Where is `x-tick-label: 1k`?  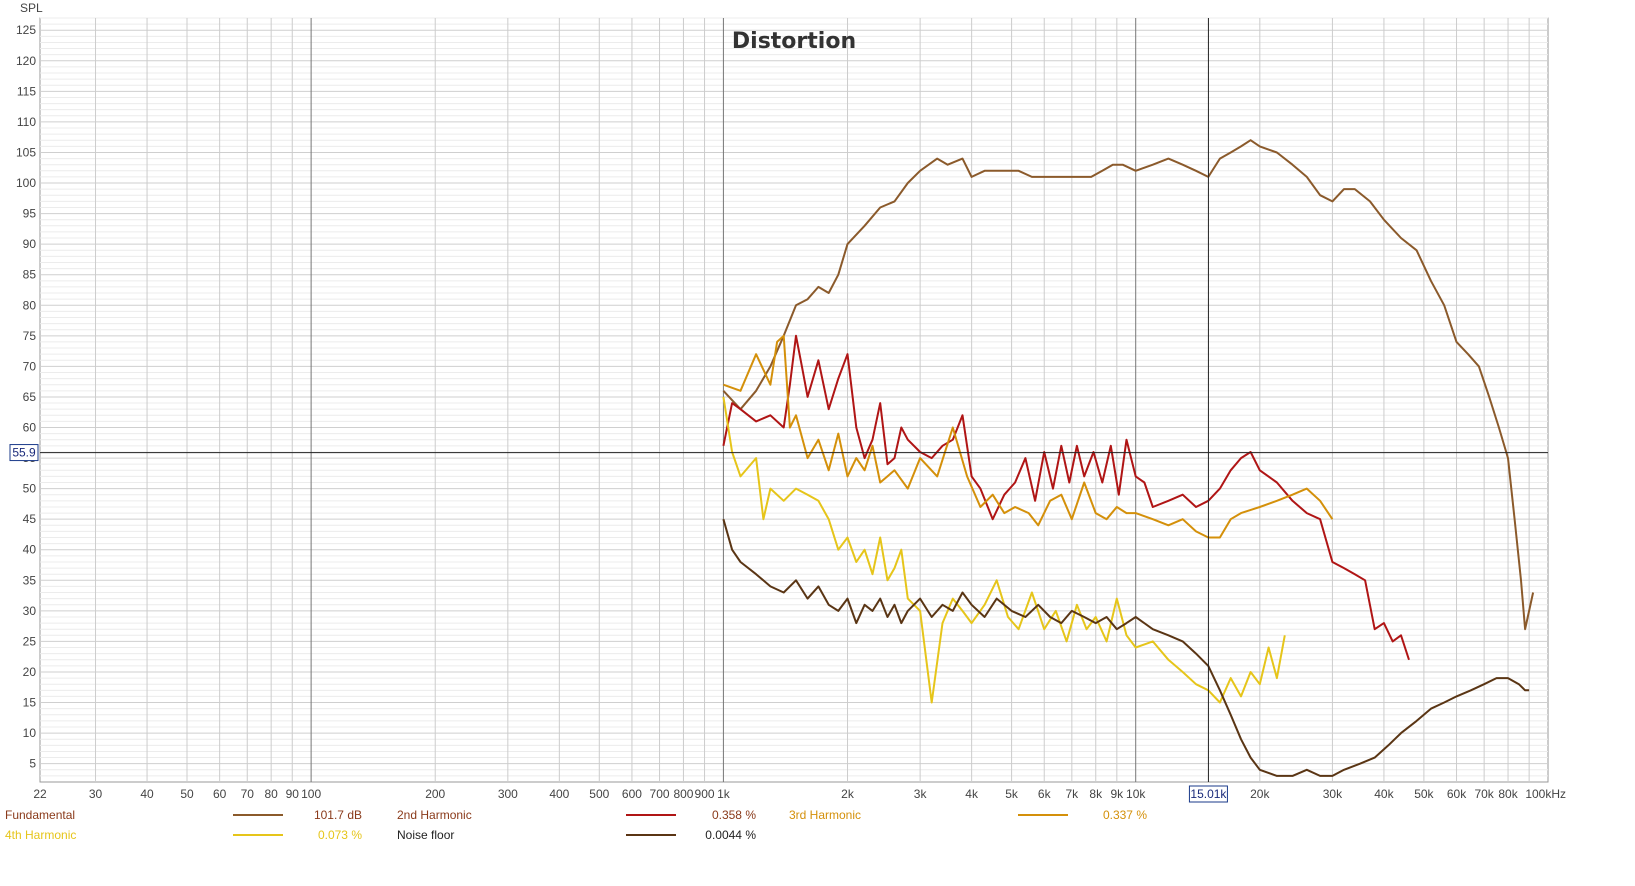 x-tick-label: 1k is located at coordinates (724, 794).